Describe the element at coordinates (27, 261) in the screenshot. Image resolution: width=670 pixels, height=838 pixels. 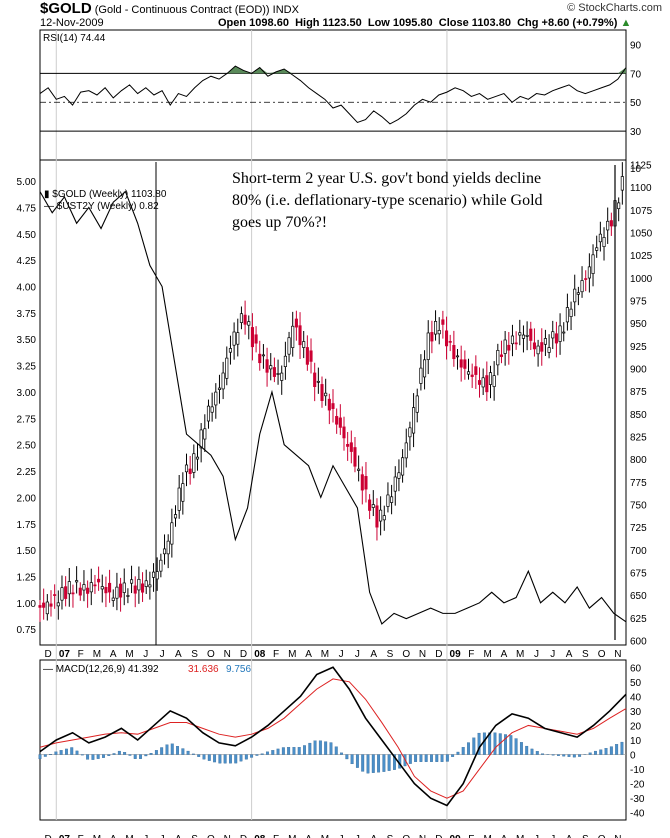
I see `price-left-tick-label: 4.25` at that location.